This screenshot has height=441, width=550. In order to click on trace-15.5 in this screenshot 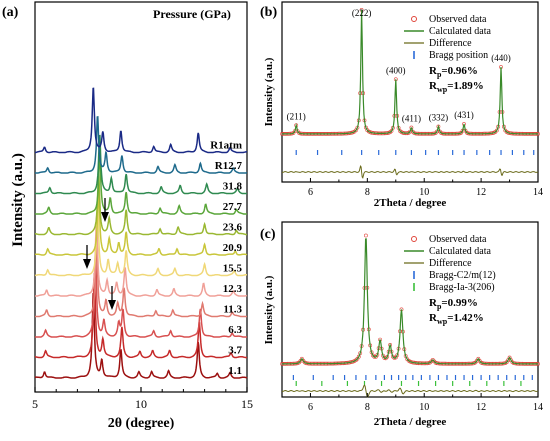, I will do `click(140, 241)`.